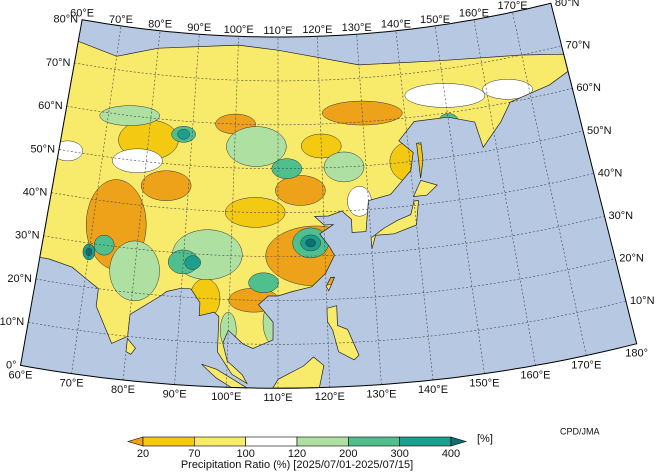 The width and height of the screenshot is (669, 476). Describe the element at coordinates (194, 454) in the screenshot. I see `colorbar-tick-label: 70` at that location.